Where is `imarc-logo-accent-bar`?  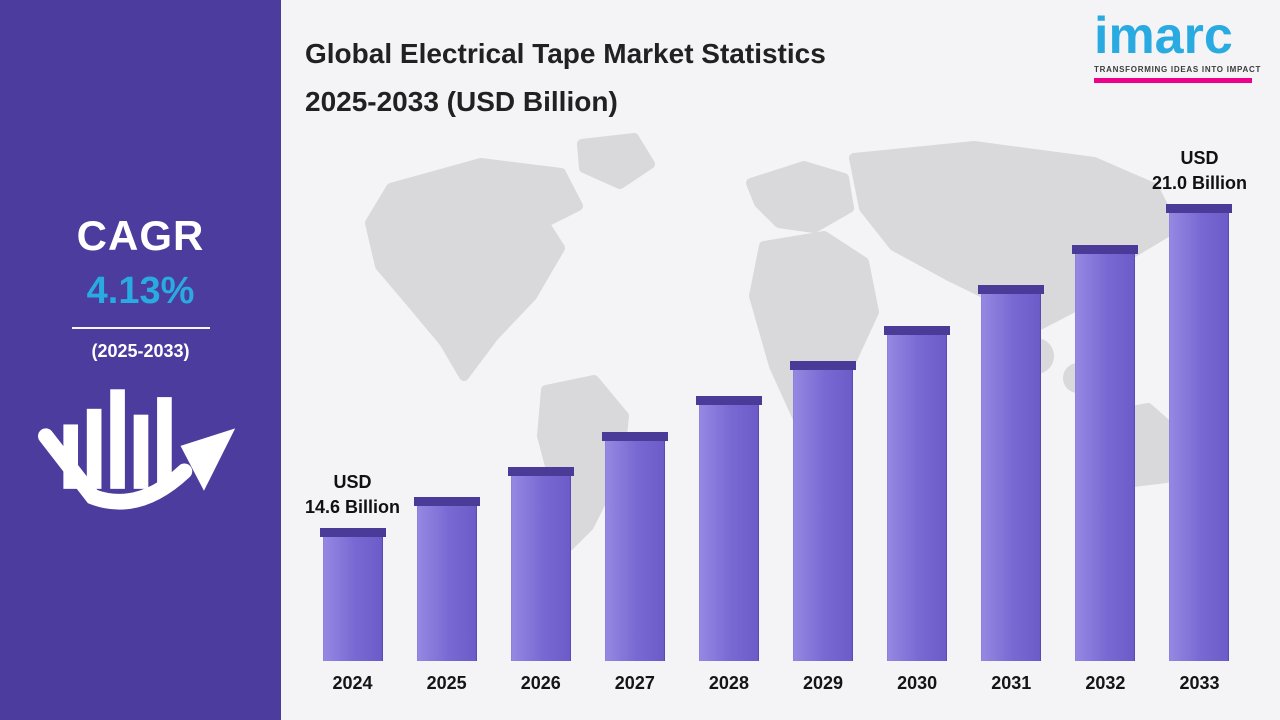
imarc-logo-accent-bar is located at coordinates (1173, 80).